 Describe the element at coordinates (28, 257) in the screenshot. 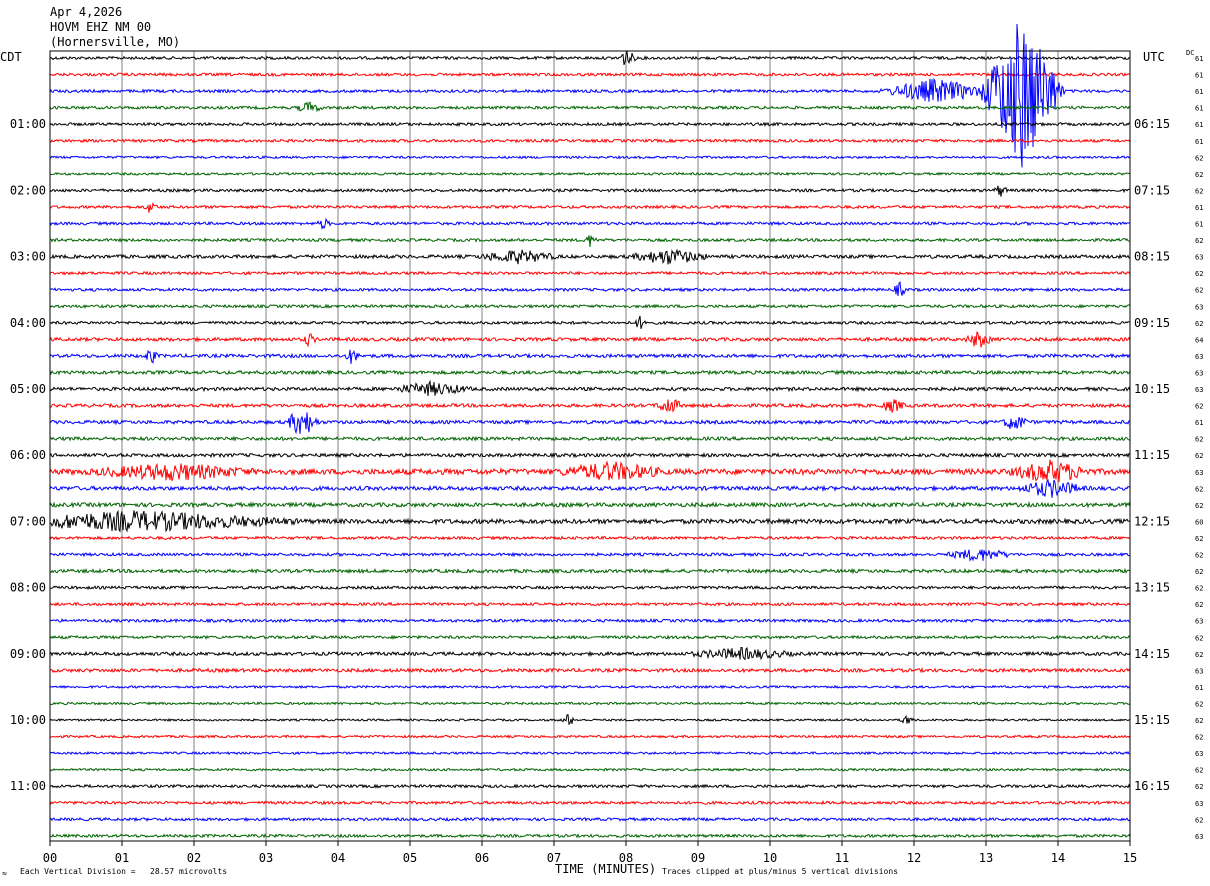

I see `cdt-time-label: 03:00` at that location.